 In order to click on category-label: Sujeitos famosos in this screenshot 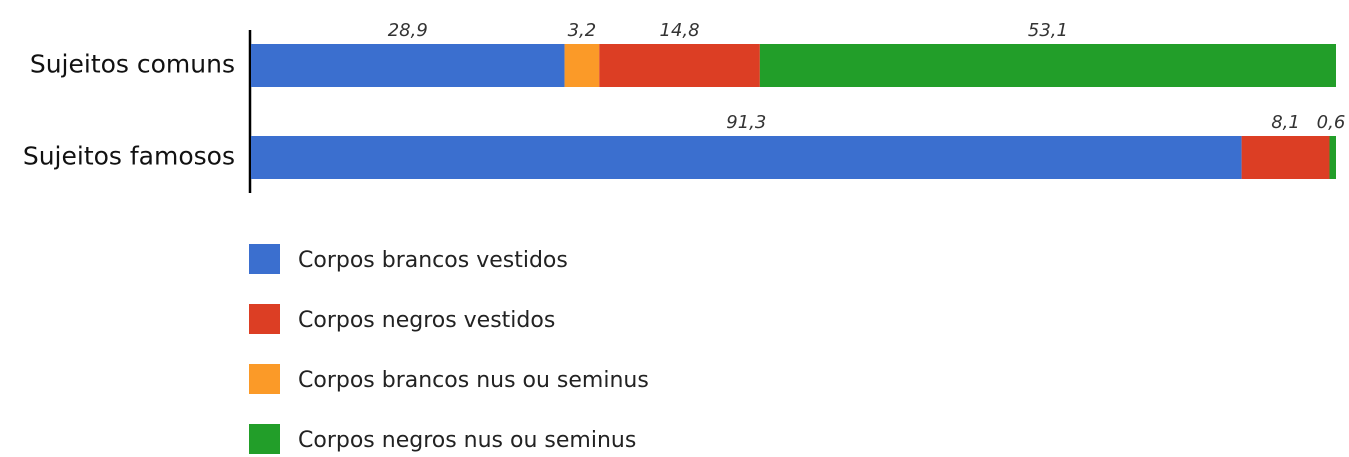, I will do `click(129, 156)`.